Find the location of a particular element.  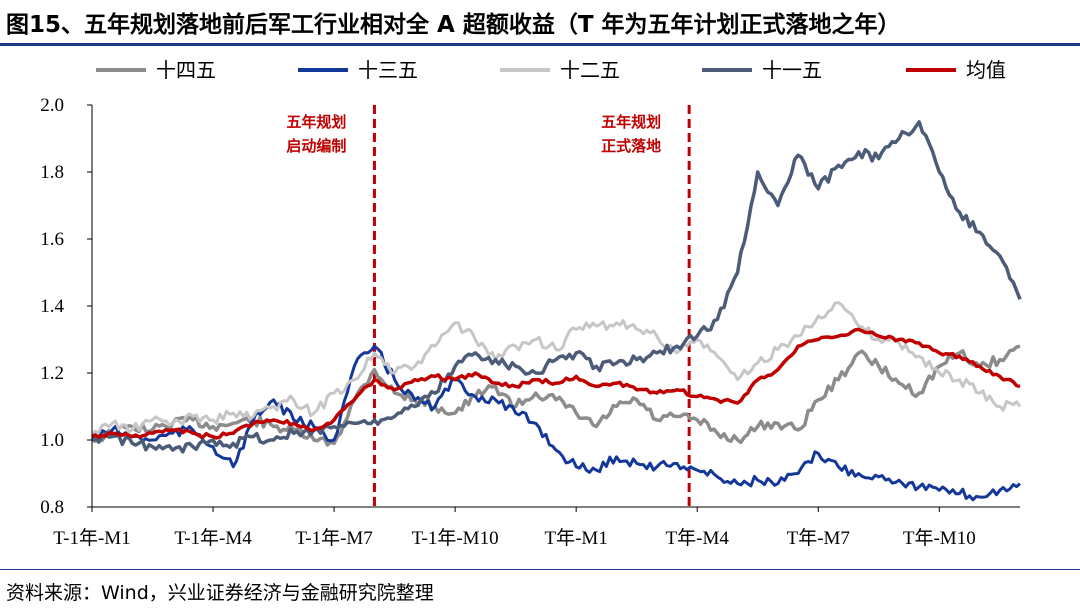

x-tick-label: T-1年-M10 is located at coordinates (455, 538).